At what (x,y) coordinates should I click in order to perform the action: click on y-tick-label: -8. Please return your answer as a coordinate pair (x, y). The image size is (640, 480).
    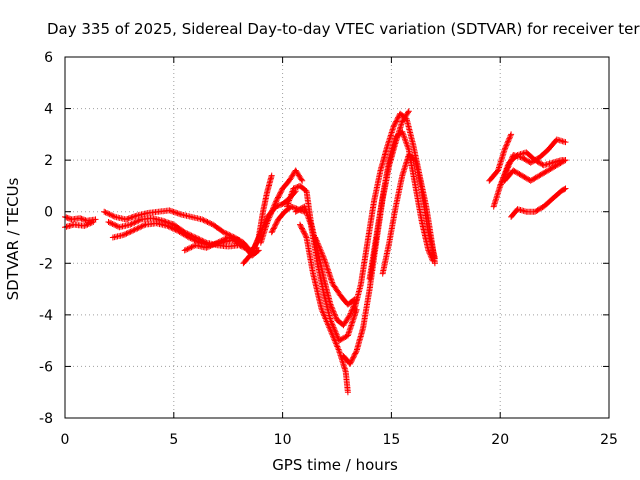
    Looking at the image, I should click on (46, 419).